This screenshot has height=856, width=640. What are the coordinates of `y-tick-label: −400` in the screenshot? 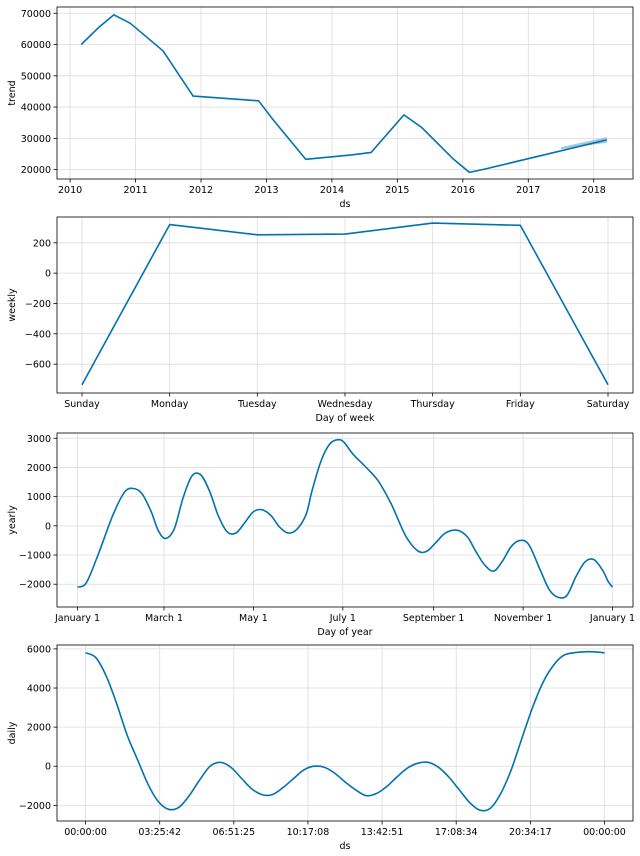 It's located at (38, 334).